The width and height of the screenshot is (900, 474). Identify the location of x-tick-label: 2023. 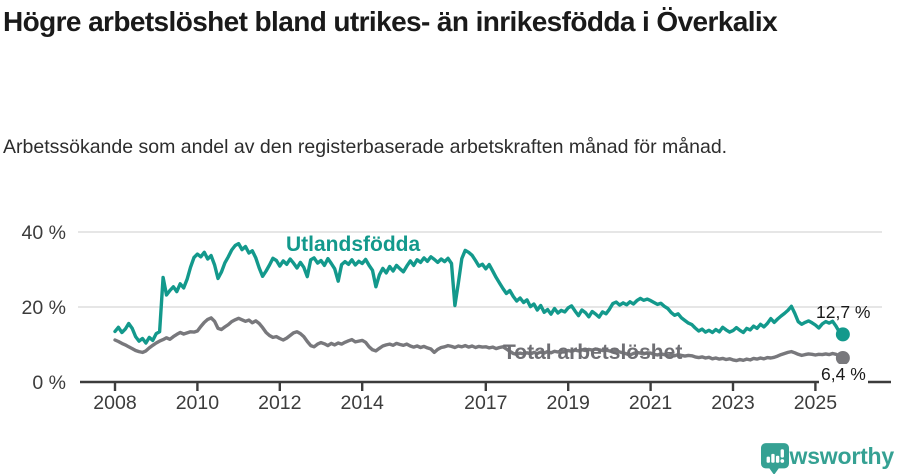
(732, 403).